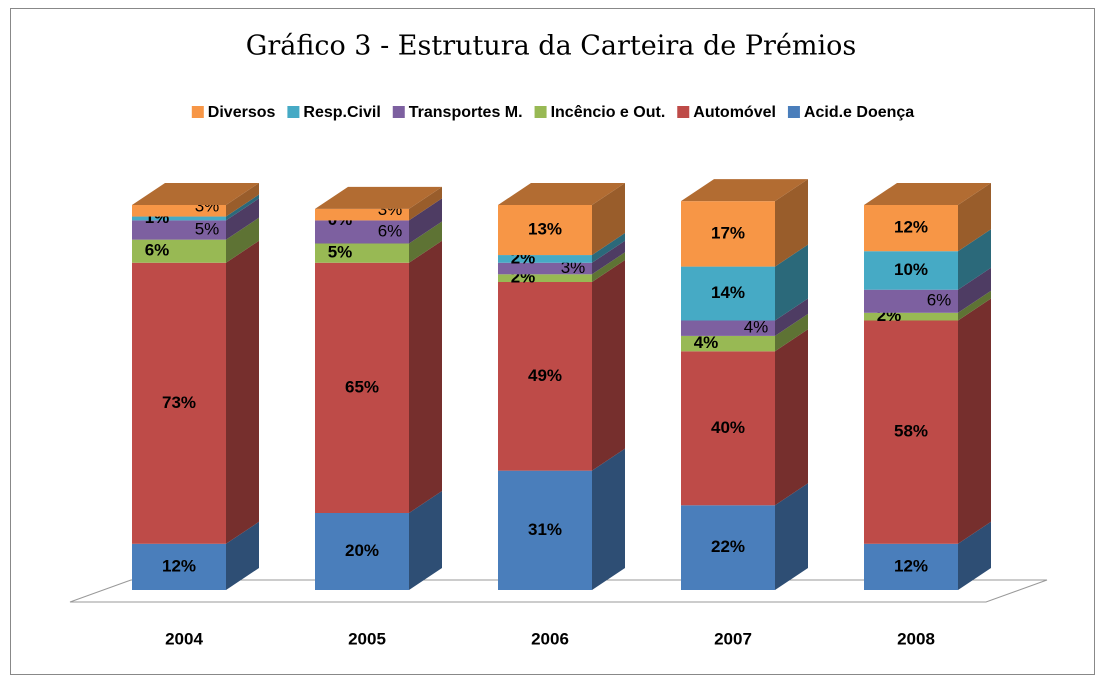  Describe the element at coordinates (341, 112) in the screenshot. I see `legend-label: Resp.Civil` at that location.